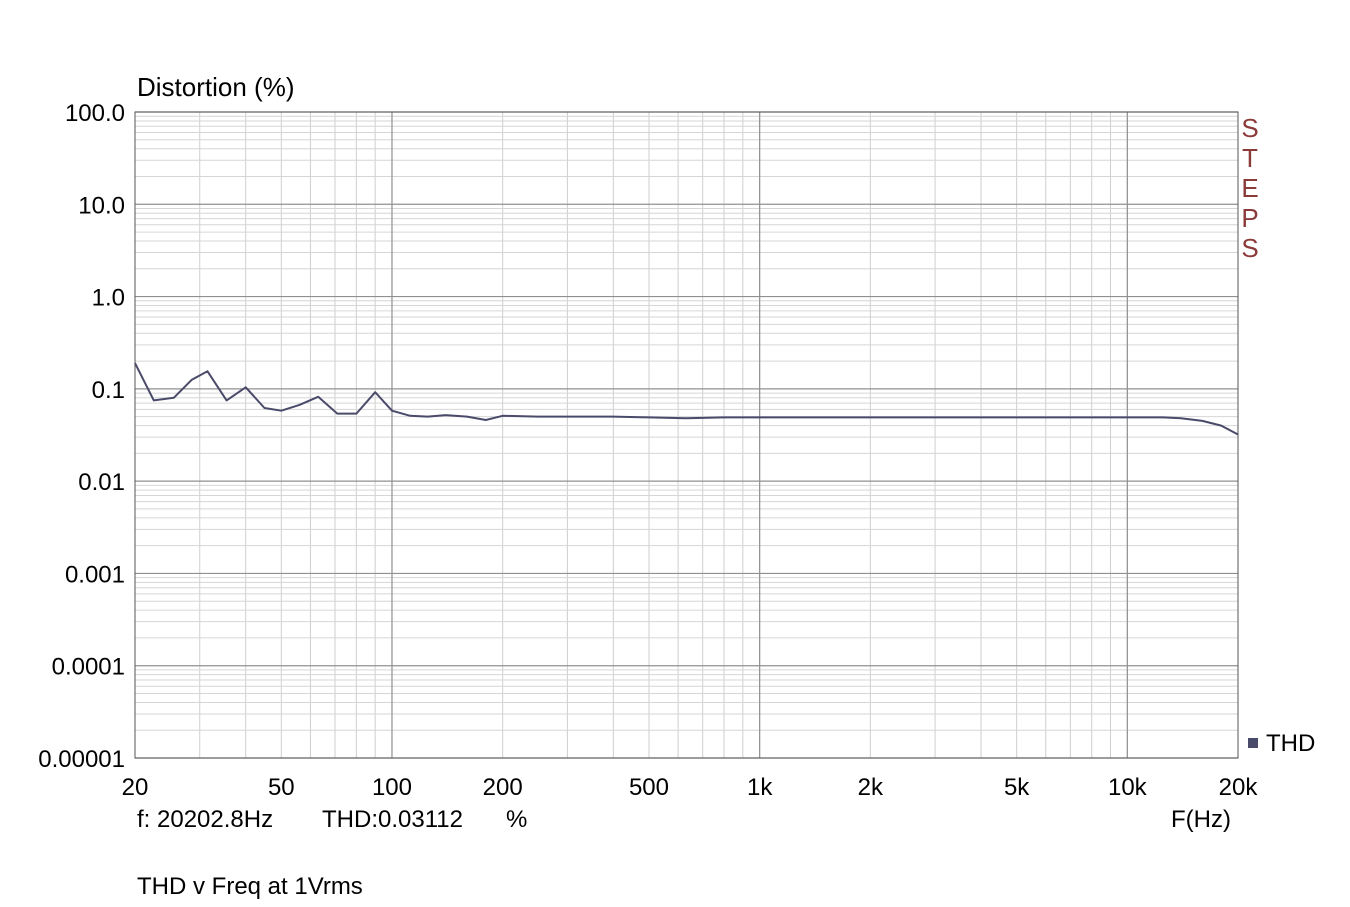 The width and height of the screenshot is (1350, 907). I want to click on legend-marker, so click(1253, 743).